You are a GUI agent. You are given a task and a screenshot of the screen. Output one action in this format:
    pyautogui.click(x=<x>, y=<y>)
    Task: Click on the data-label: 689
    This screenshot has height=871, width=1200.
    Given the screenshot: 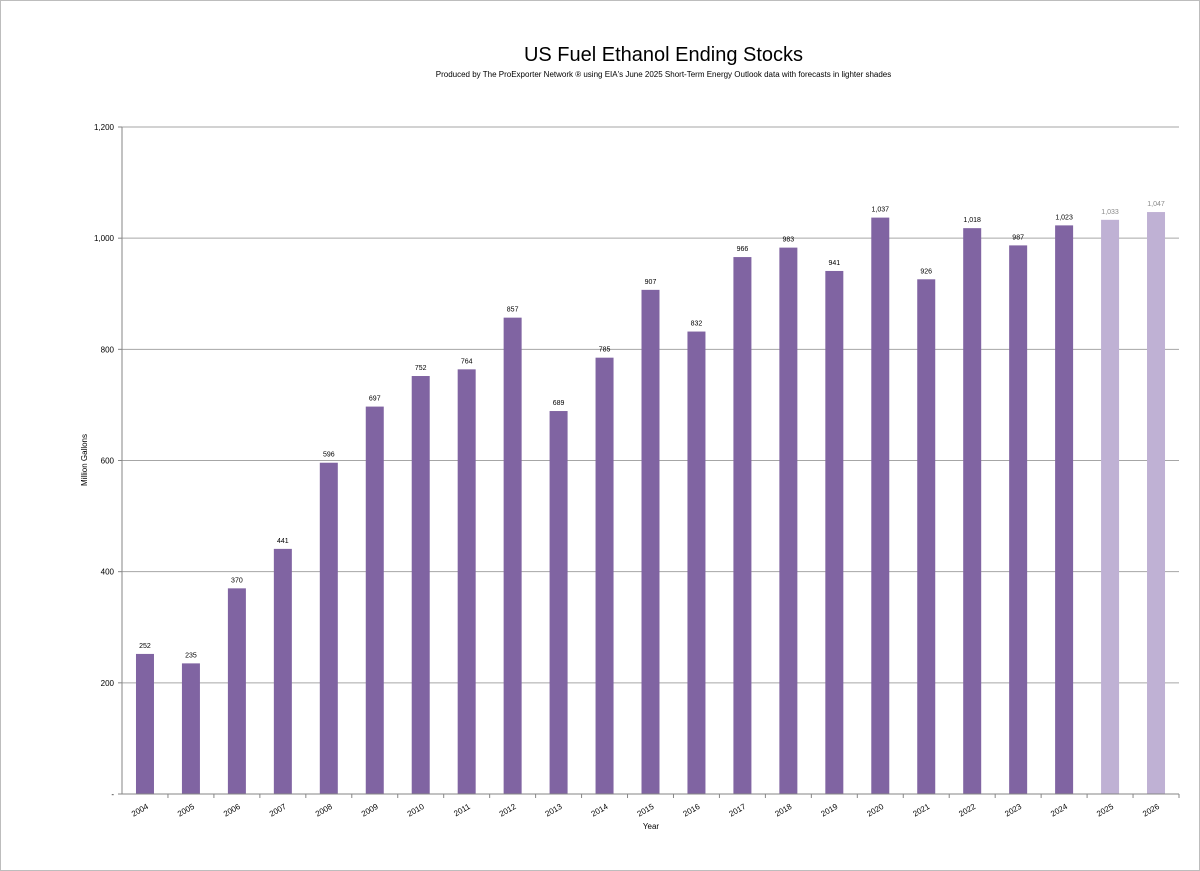 What is the action you would take?
    pyautogui.click(x=559, y=403)
    